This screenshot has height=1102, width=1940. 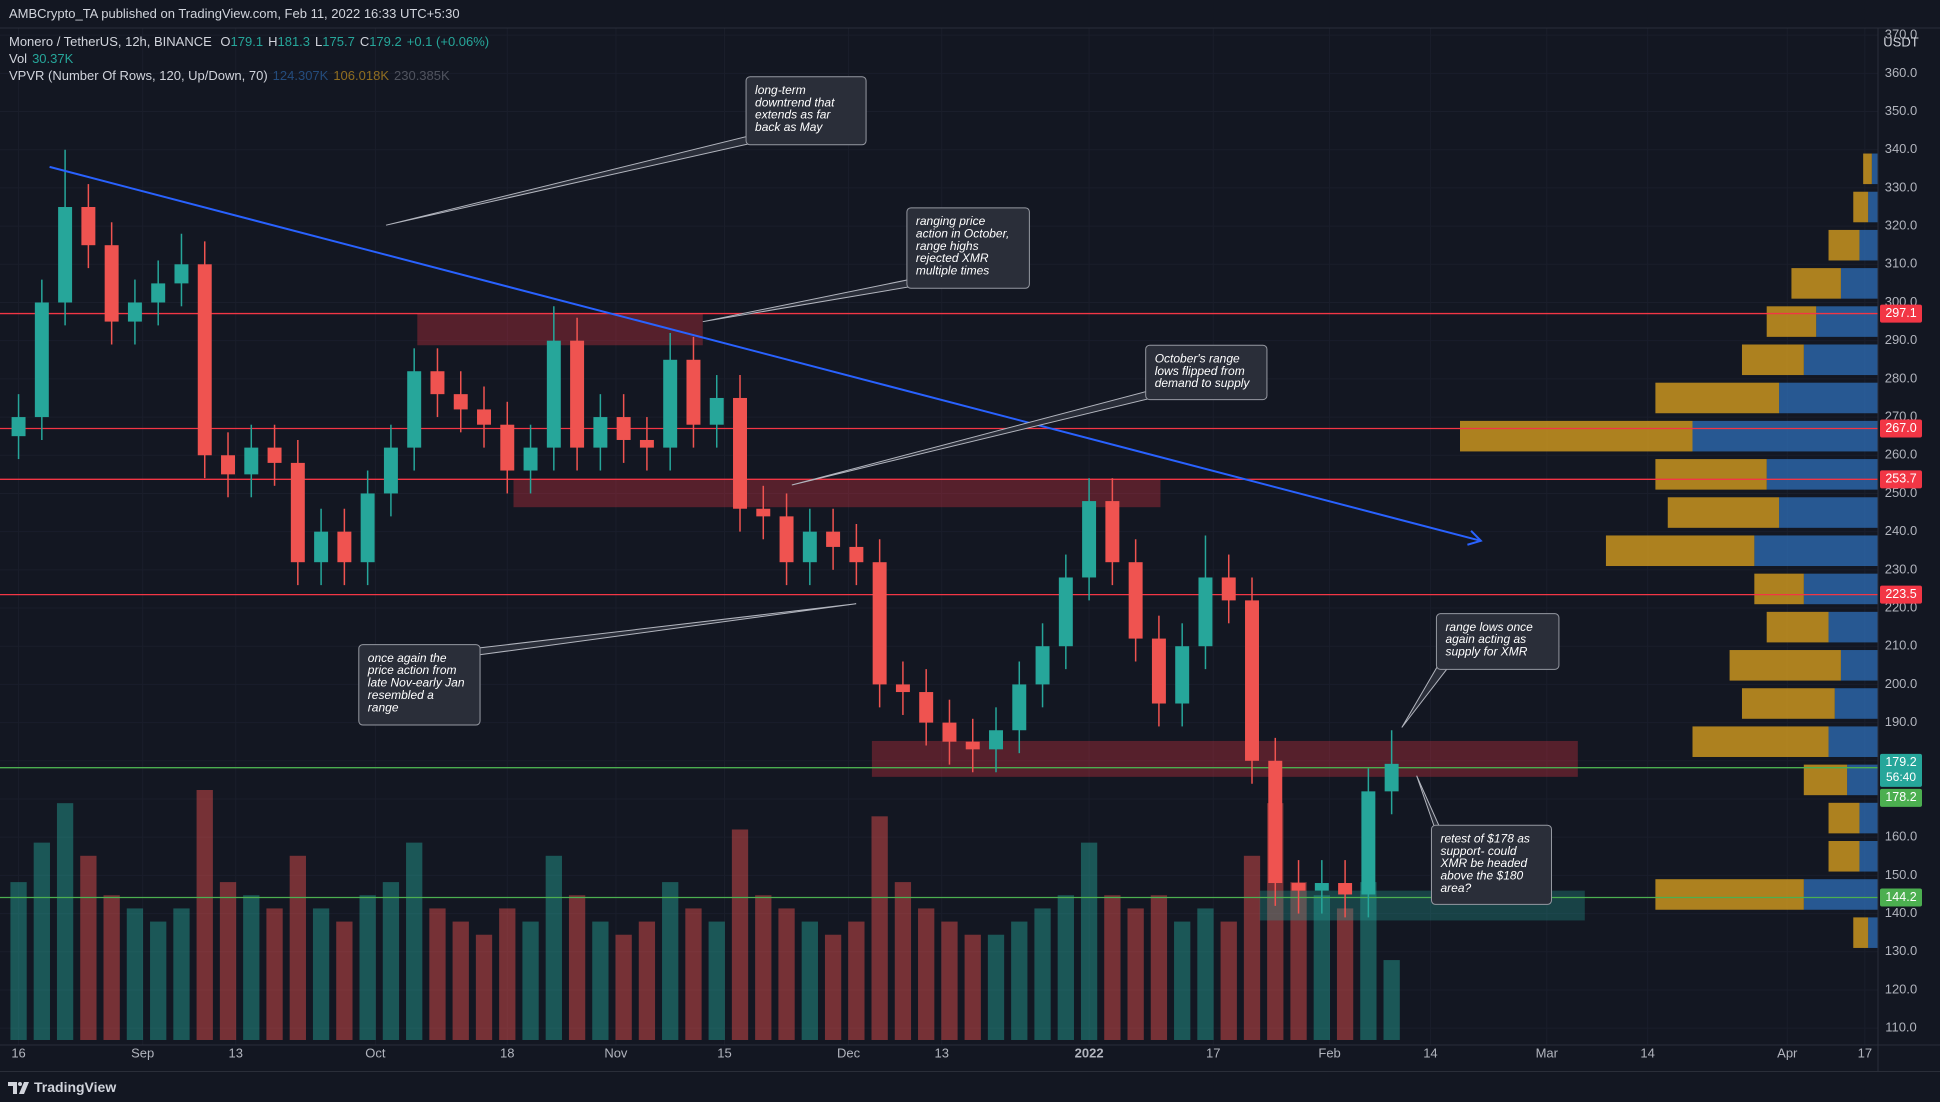 I want to click on level-label: 267.0, so click(x=1900, y=428).